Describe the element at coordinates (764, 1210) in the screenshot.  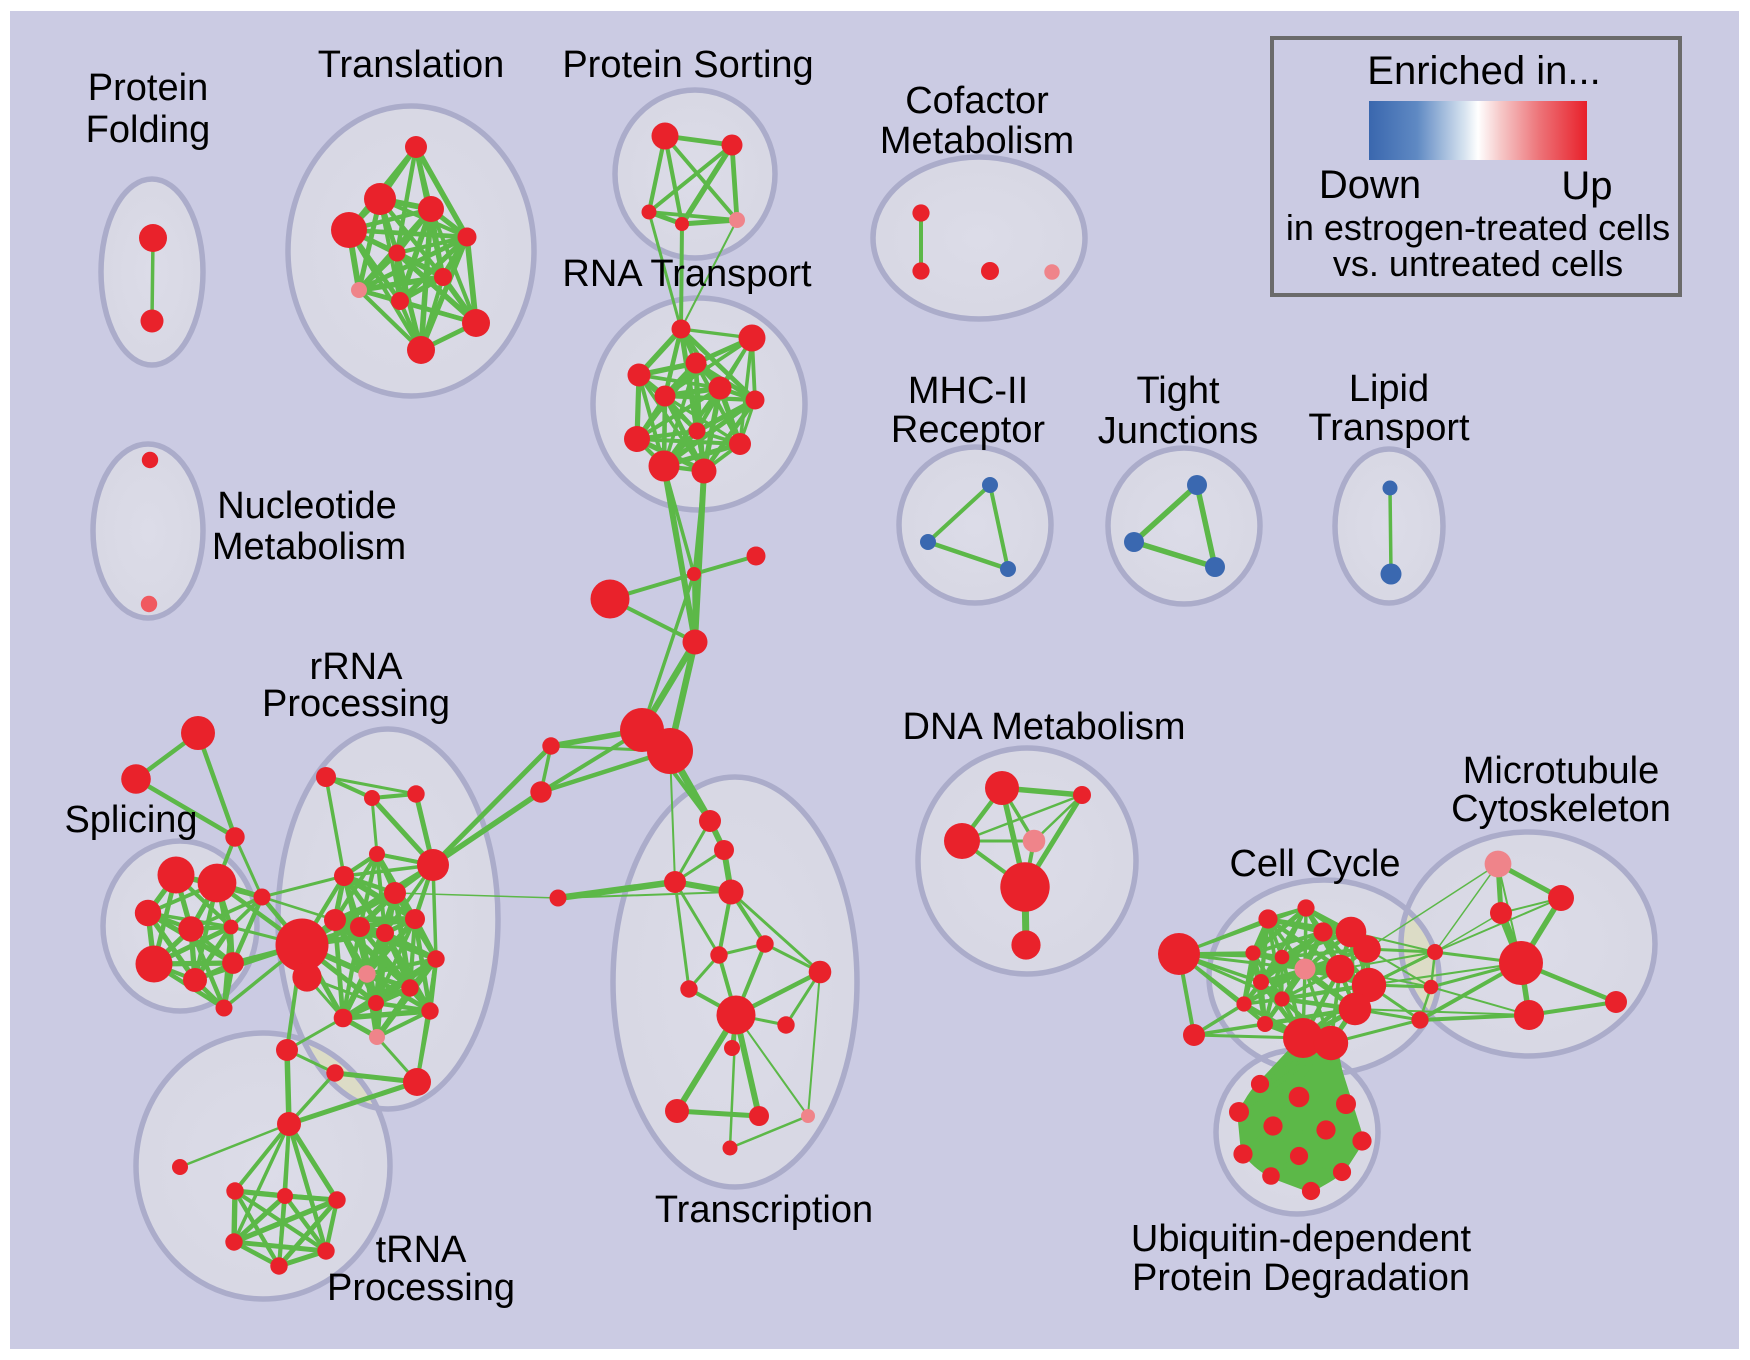
I see `svg-text: Transcription` at that location.